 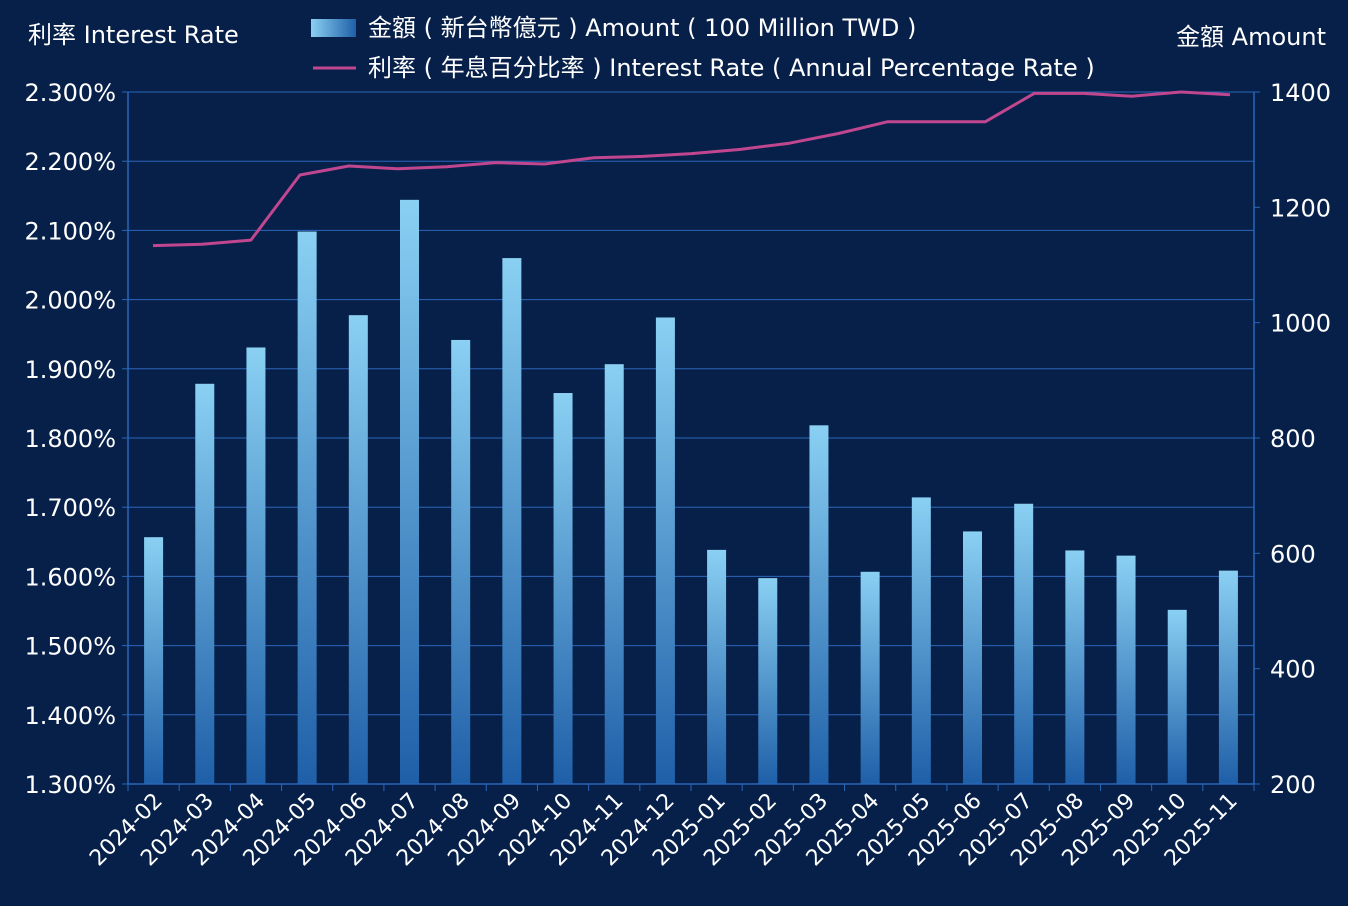 What do you see at coordinates (333, 28) in the screenshot?
I see `legend-bar-swatch` at bounding box center [333, 28].